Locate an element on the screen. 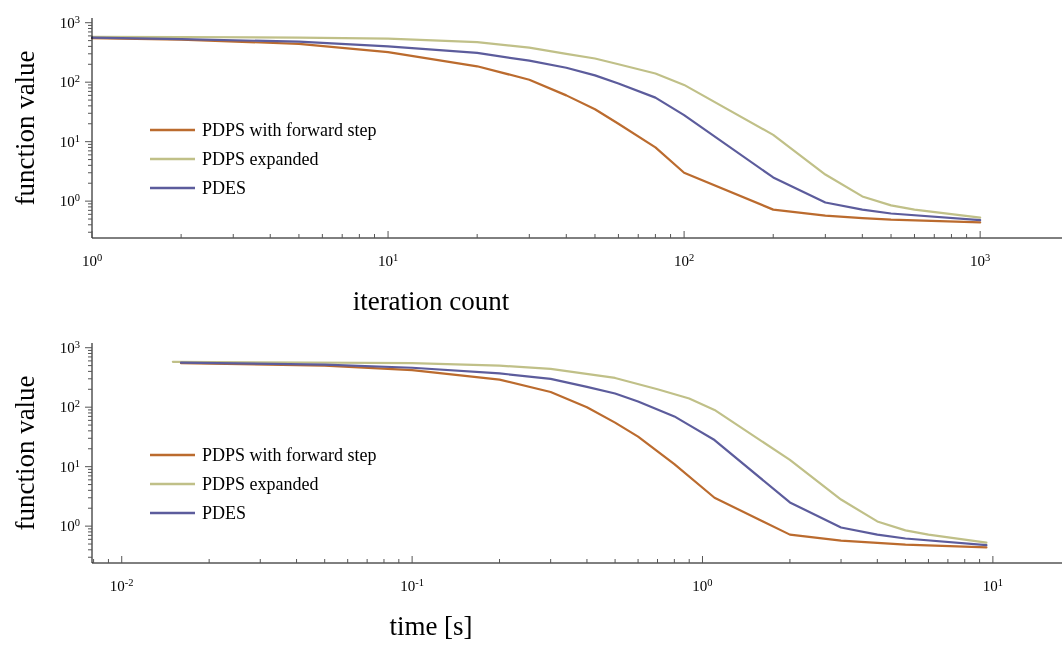  x-tick-label: 10$^{-1}$ is located at coordinates (412, 585).